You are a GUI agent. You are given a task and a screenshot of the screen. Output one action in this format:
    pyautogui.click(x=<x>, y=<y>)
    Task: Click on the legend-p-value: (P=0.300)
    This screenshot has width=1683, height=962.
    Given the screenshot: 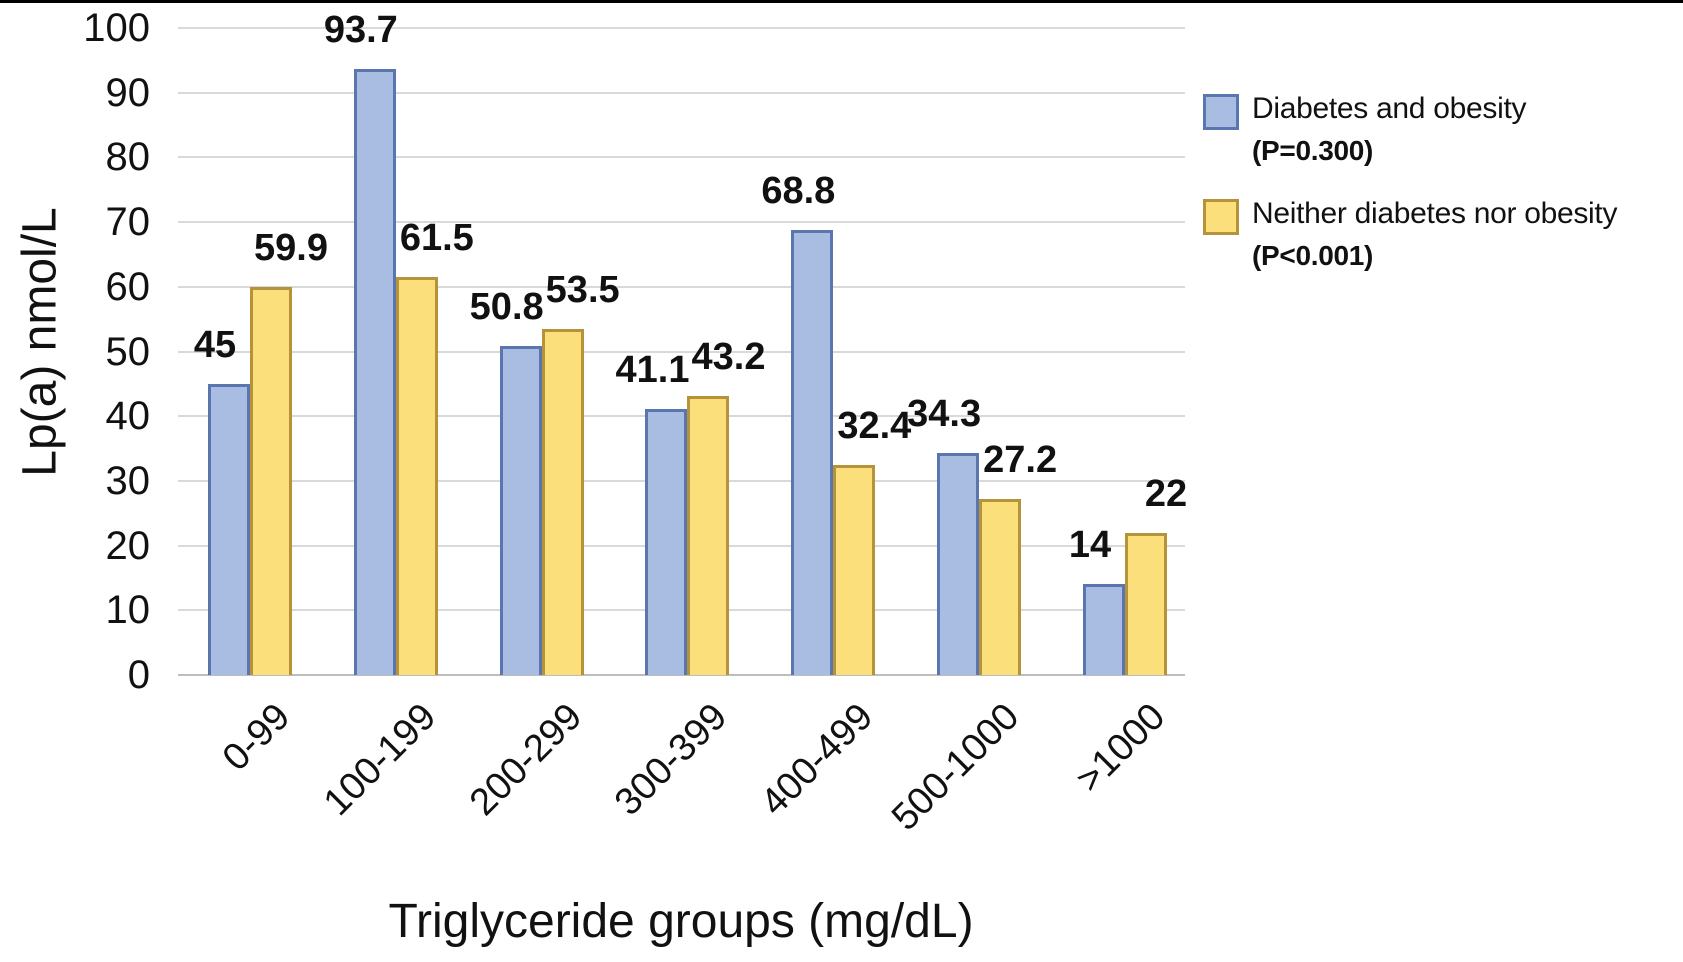 What is the action you would take?
    pyautogui.click(x=1313, y=150)
    